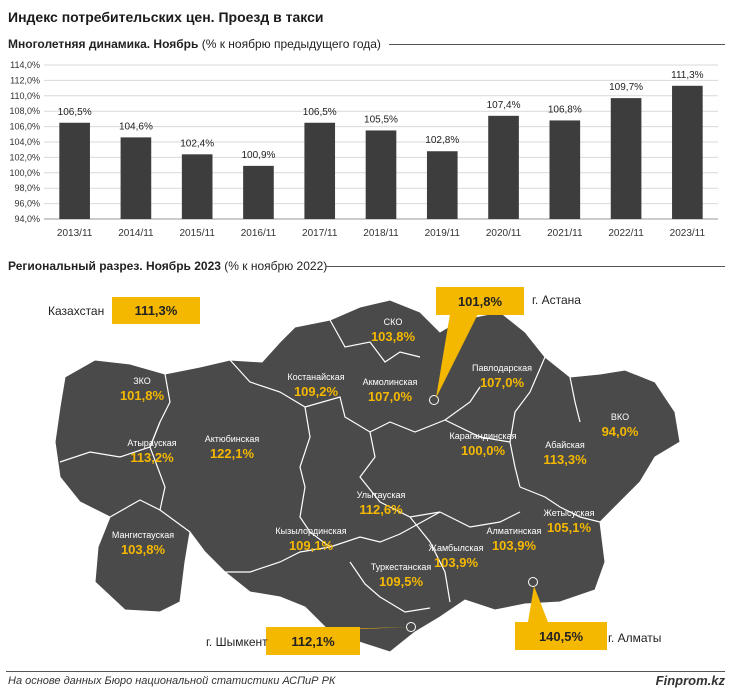 Image resolution: width=731 pixels, height=693 pixels. I want to click on y-tick-label: 104,0%, so click(24, 142).